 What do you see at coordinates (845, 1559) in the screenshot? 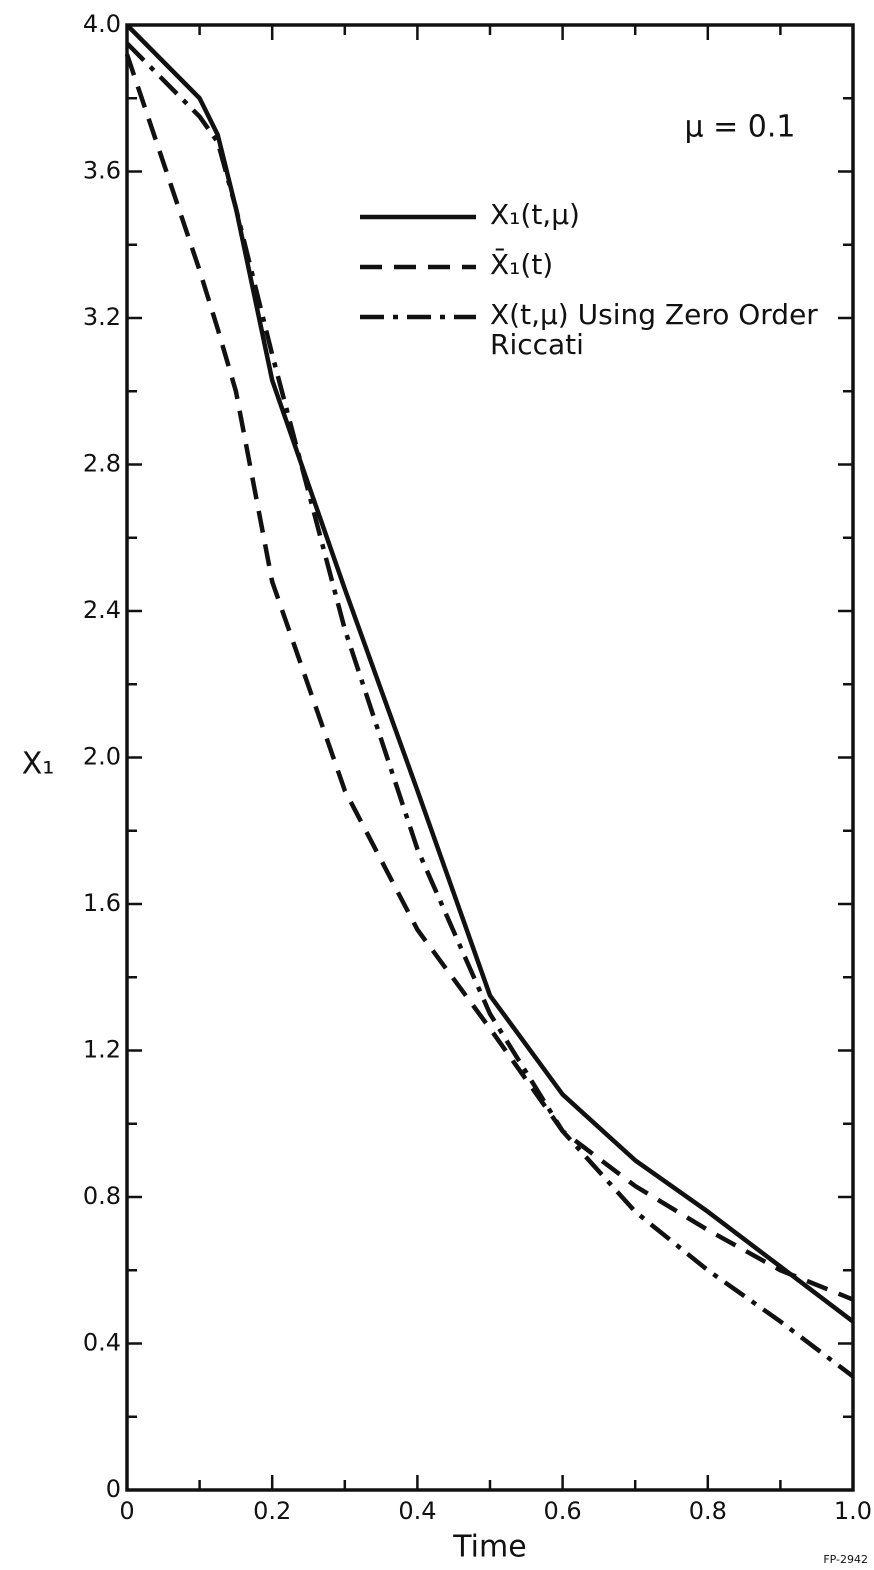
I see `footnote: FP-2942` at bounding box center [845, 1559].